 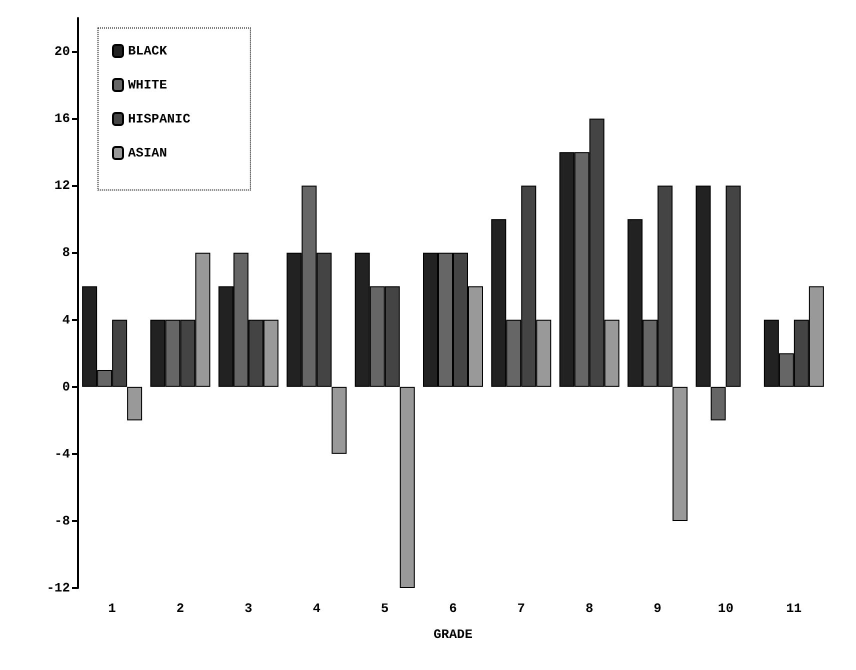 I want to click on y-tick-label: 4, so click(x=66, y=320).